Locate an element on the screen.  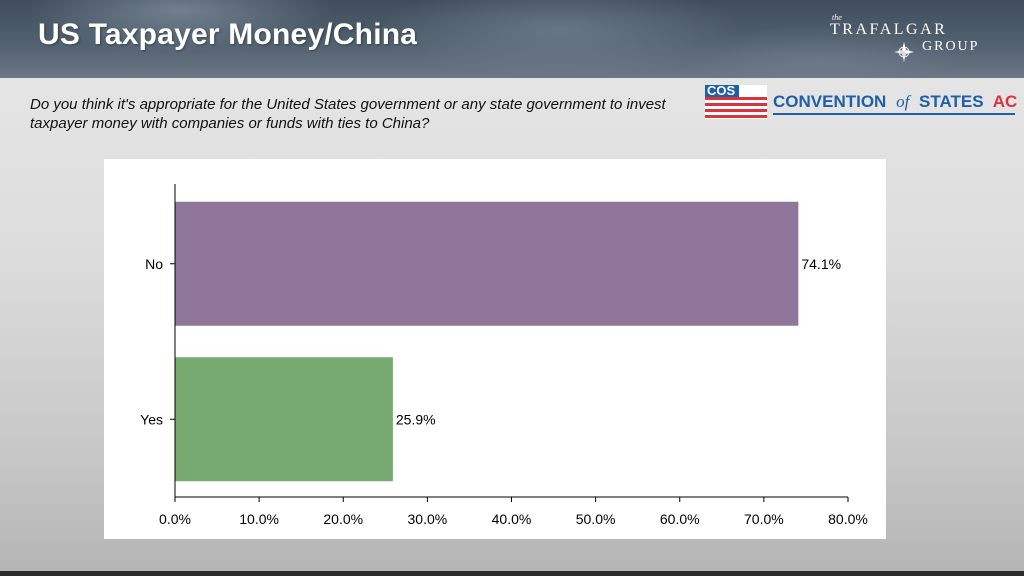
trafalgar-group-logo: the TRAFALGAR GROUP is located at coordinates (904, 37).